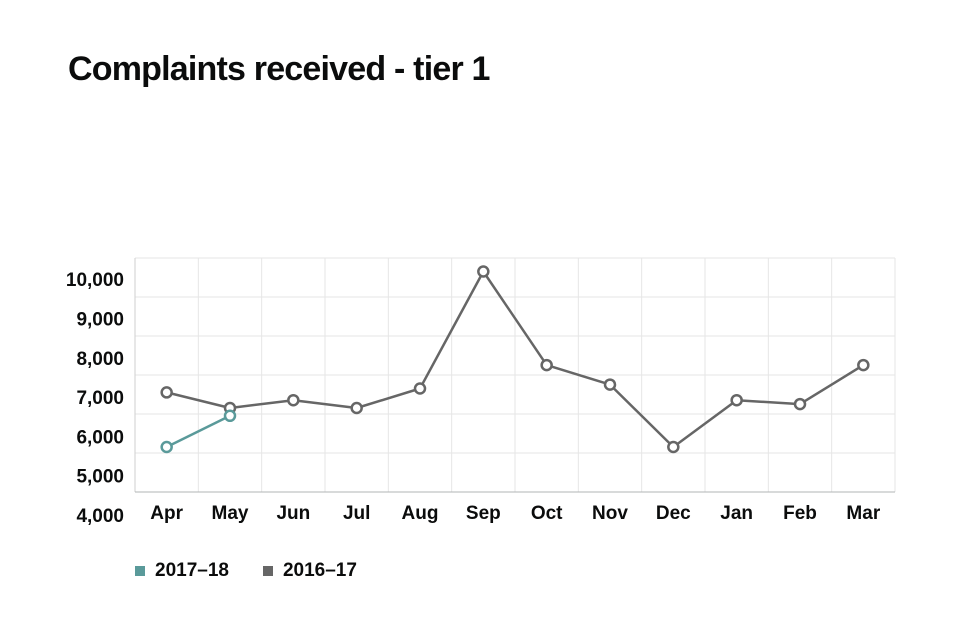  Describe the element at coordinates (100, 477) in the screenshot. I see `y-tick-label: 5,000` at that location.